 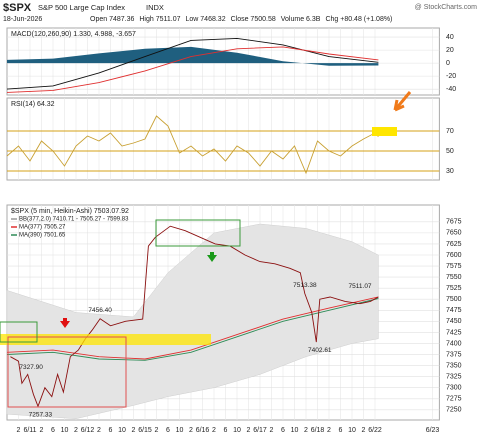 I want to click on y-tick-label: 50, so click(x=450, y=151).